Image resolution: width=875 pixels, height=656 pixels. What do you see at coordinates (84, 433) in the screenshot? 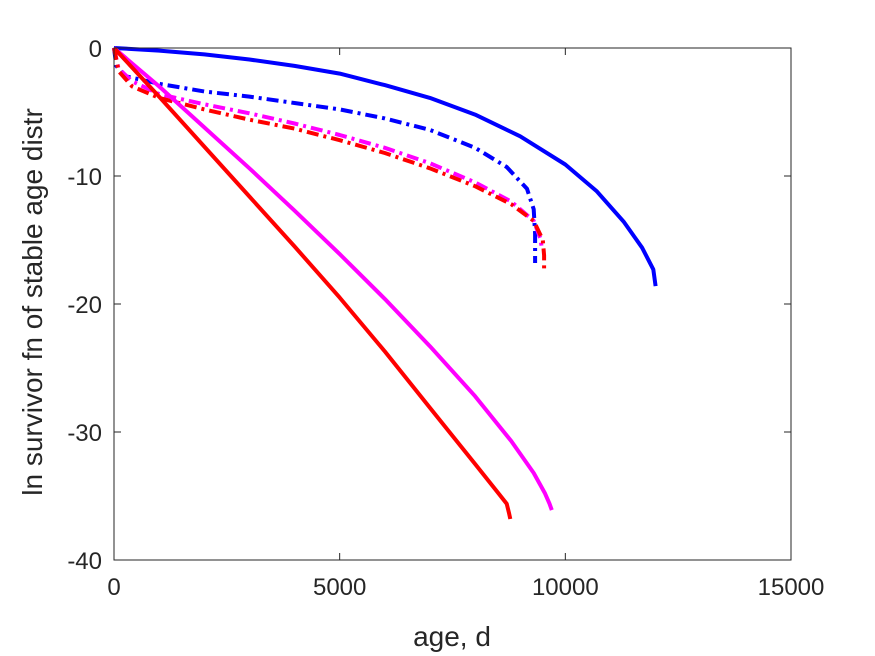
I see `y-tick-label: -30` at bounding box center [84, 433].